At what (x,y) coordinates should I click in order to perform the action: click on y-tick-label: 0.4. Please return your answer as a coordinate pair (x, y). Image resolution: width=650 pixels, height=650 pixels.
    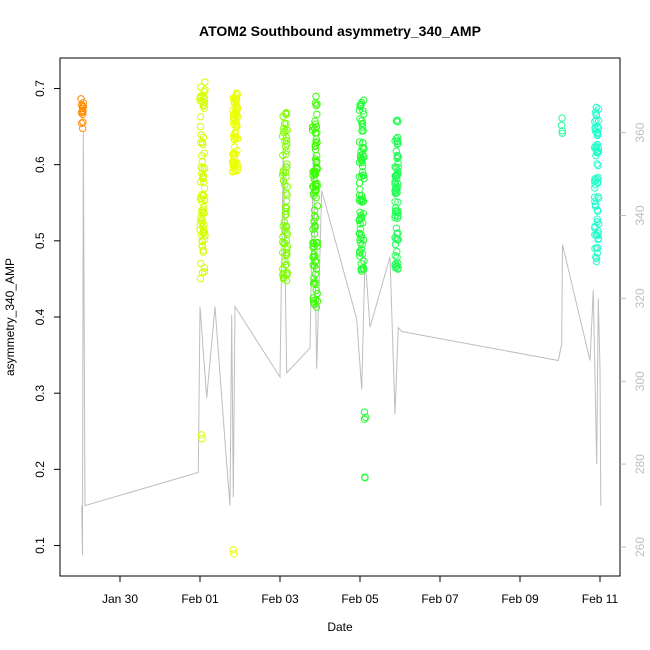
    Looking at the image, I should click on (40, 316).